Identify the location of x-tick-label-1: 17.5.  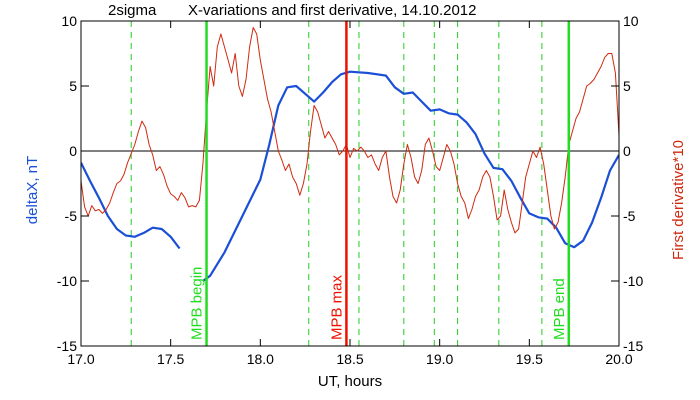
(170, 359).